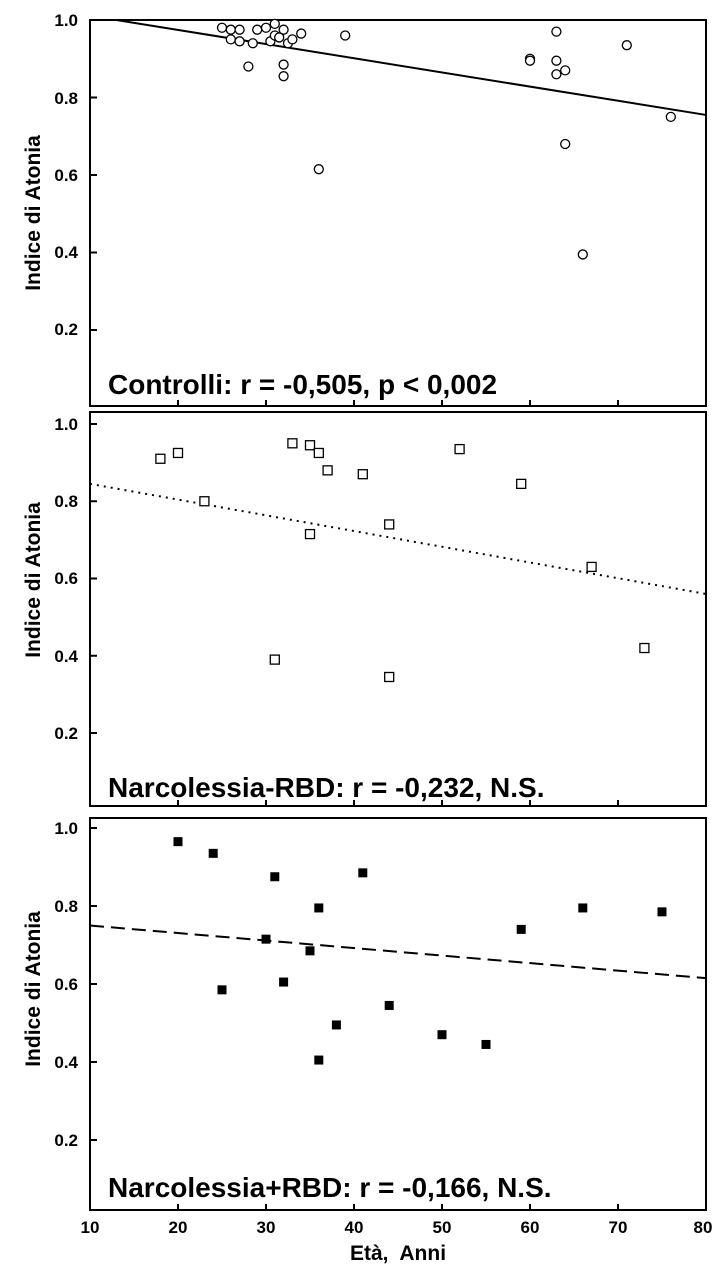 The width and height of the screenshot is (720, 1268). What do you see at coordinates (90, 1227) in the screenshot?
I see `x-tick-label: 10` at bounding box center [90, 1227].